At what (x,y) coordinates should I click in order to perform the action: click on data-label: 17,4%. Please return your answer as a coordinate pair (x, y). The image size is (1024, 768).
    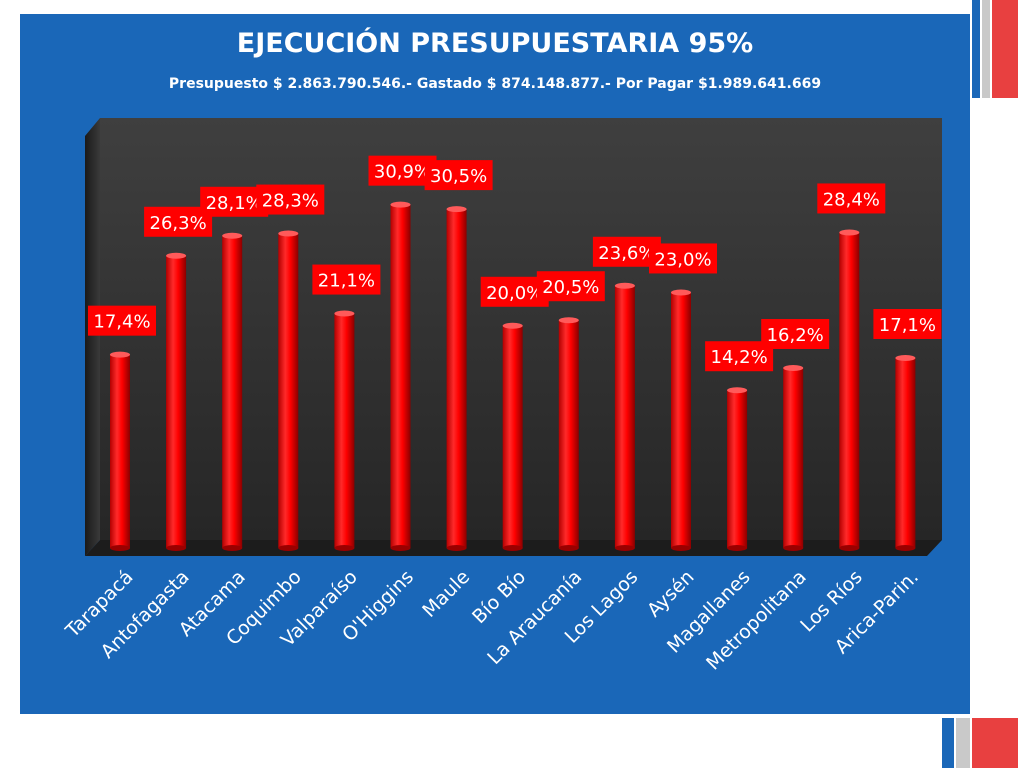
    Looking at the image, I should click on (122, 320).